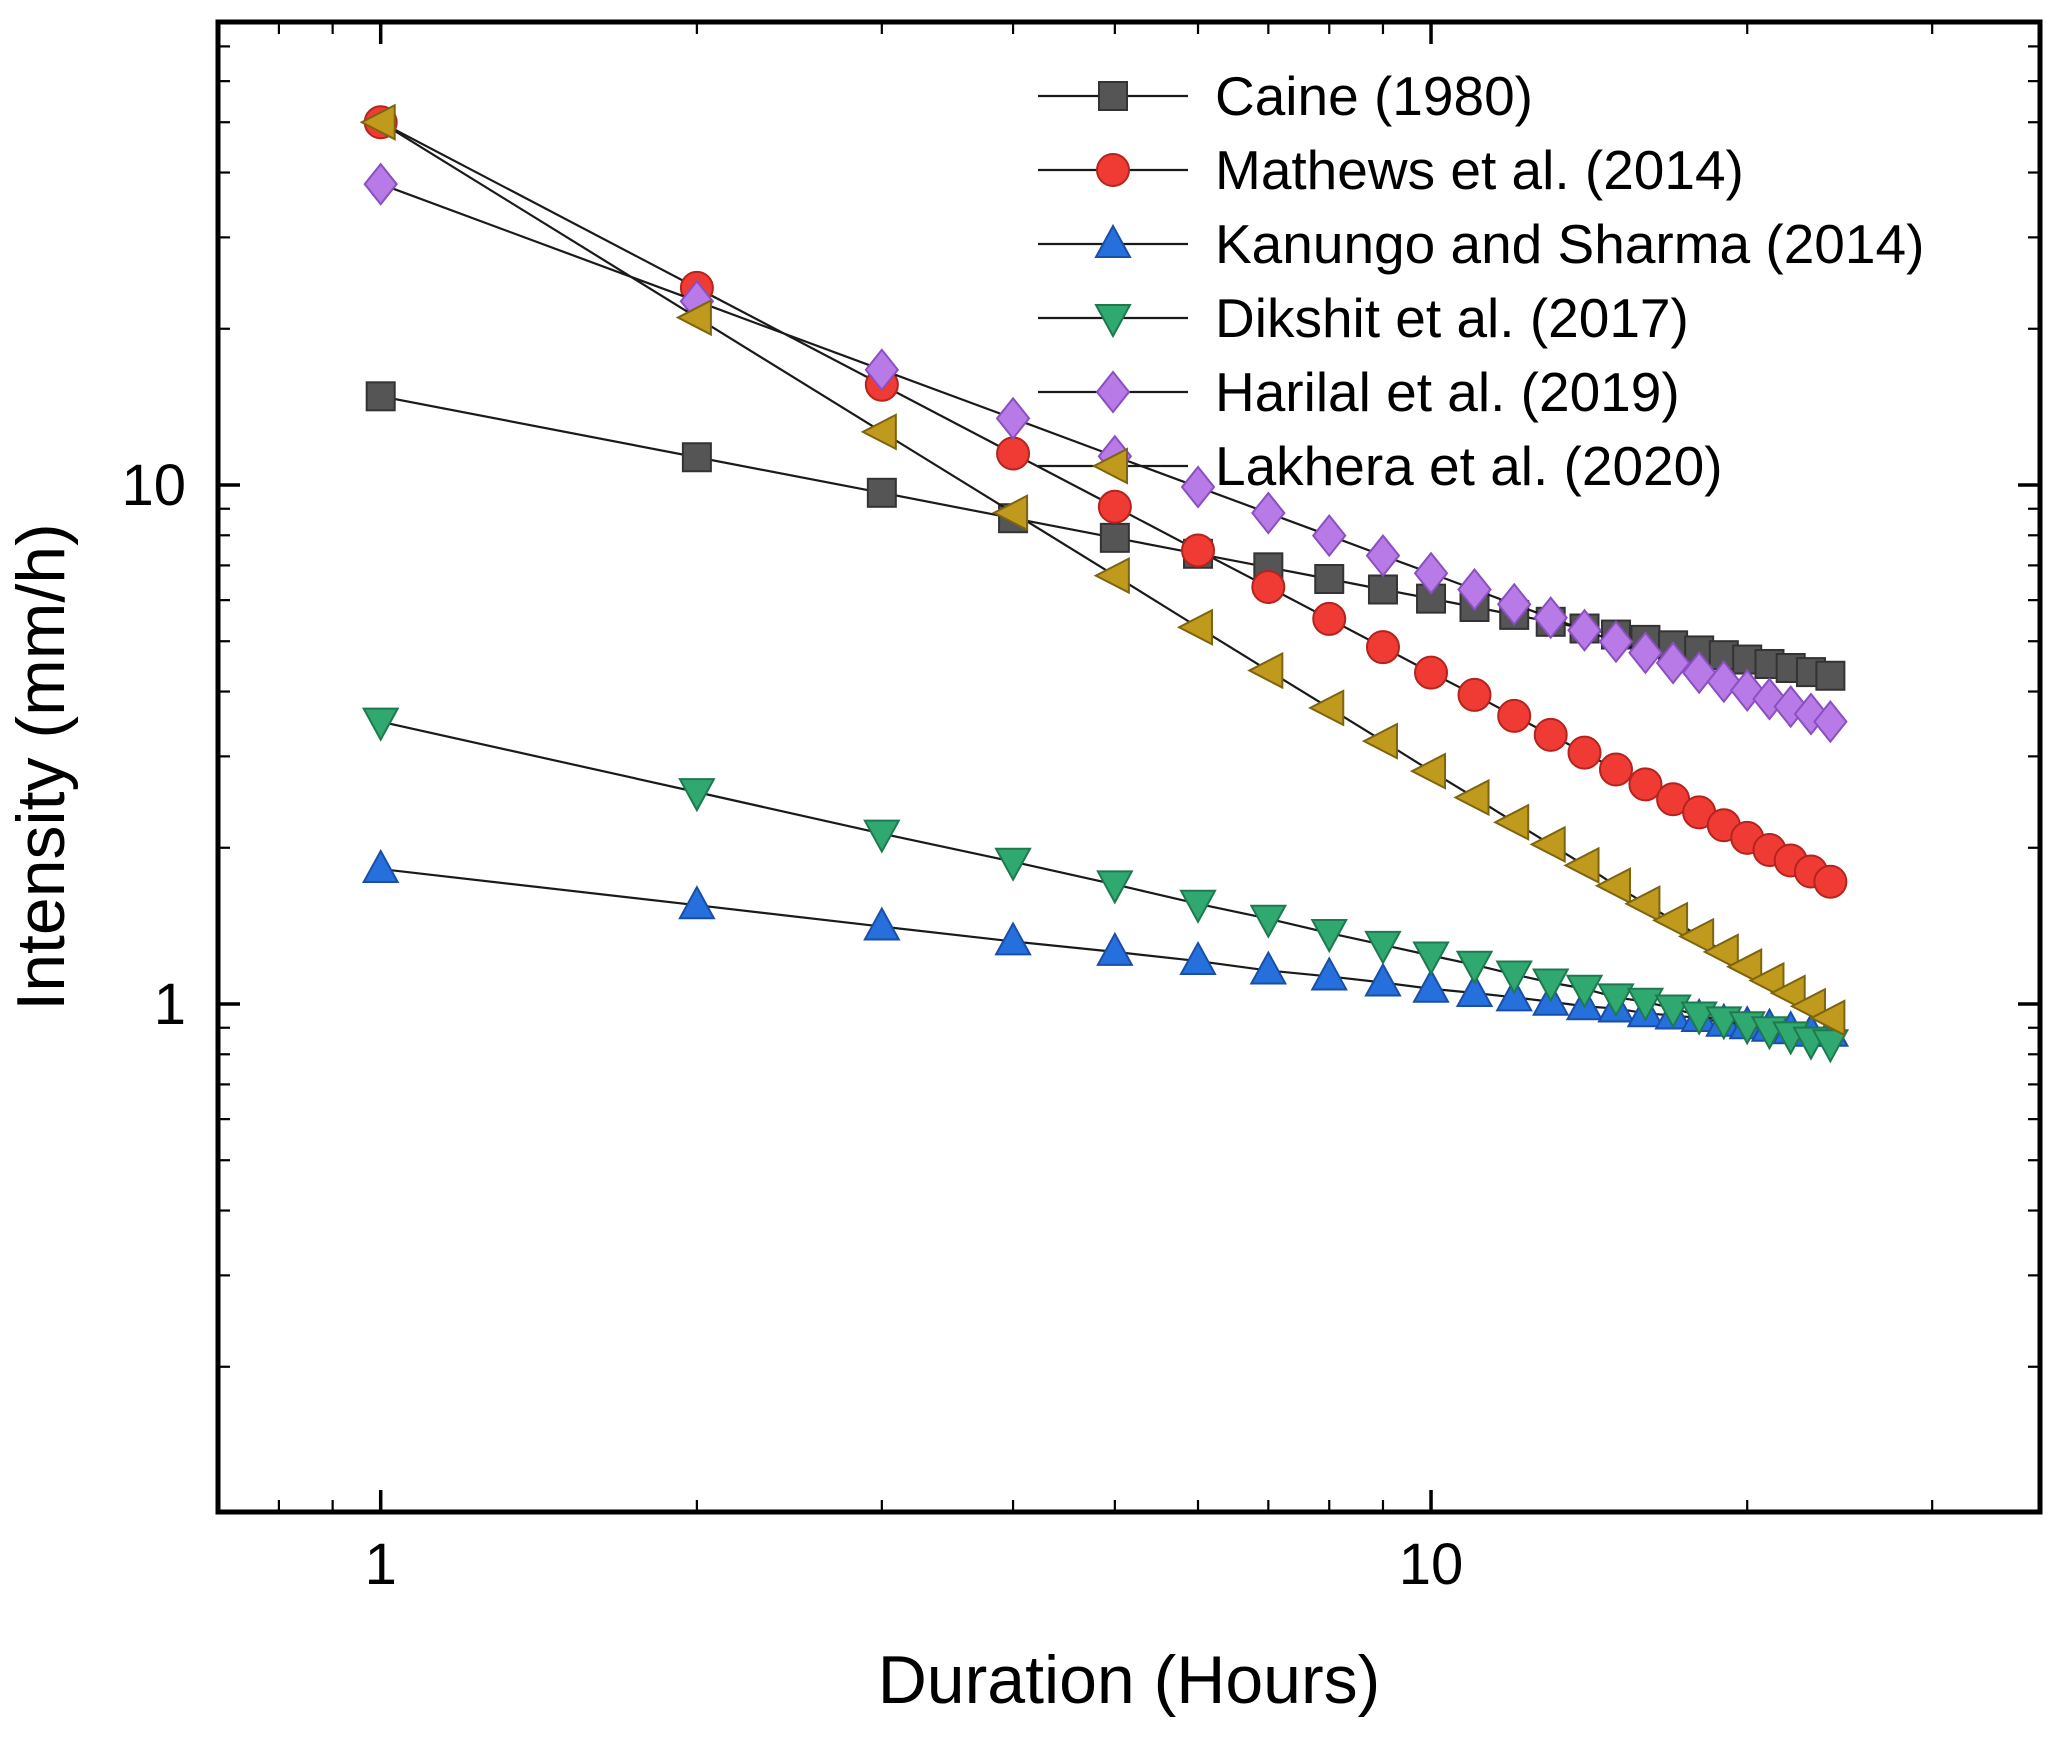  I want to click on series-dikshit-et-al-2017, so click(1106, 885).